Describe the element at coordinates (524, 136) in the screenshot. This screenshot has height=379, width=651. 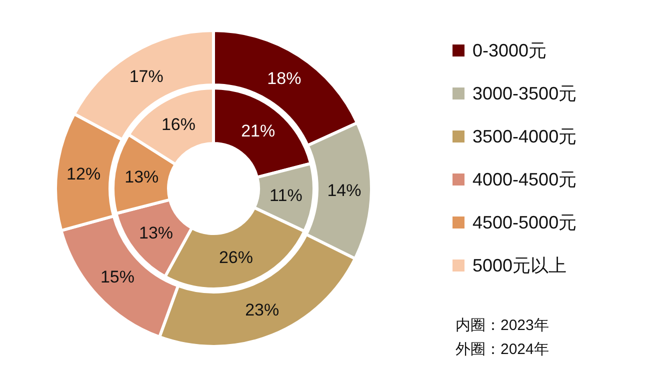
I see `legend-label: 3500-4000元` at that location.